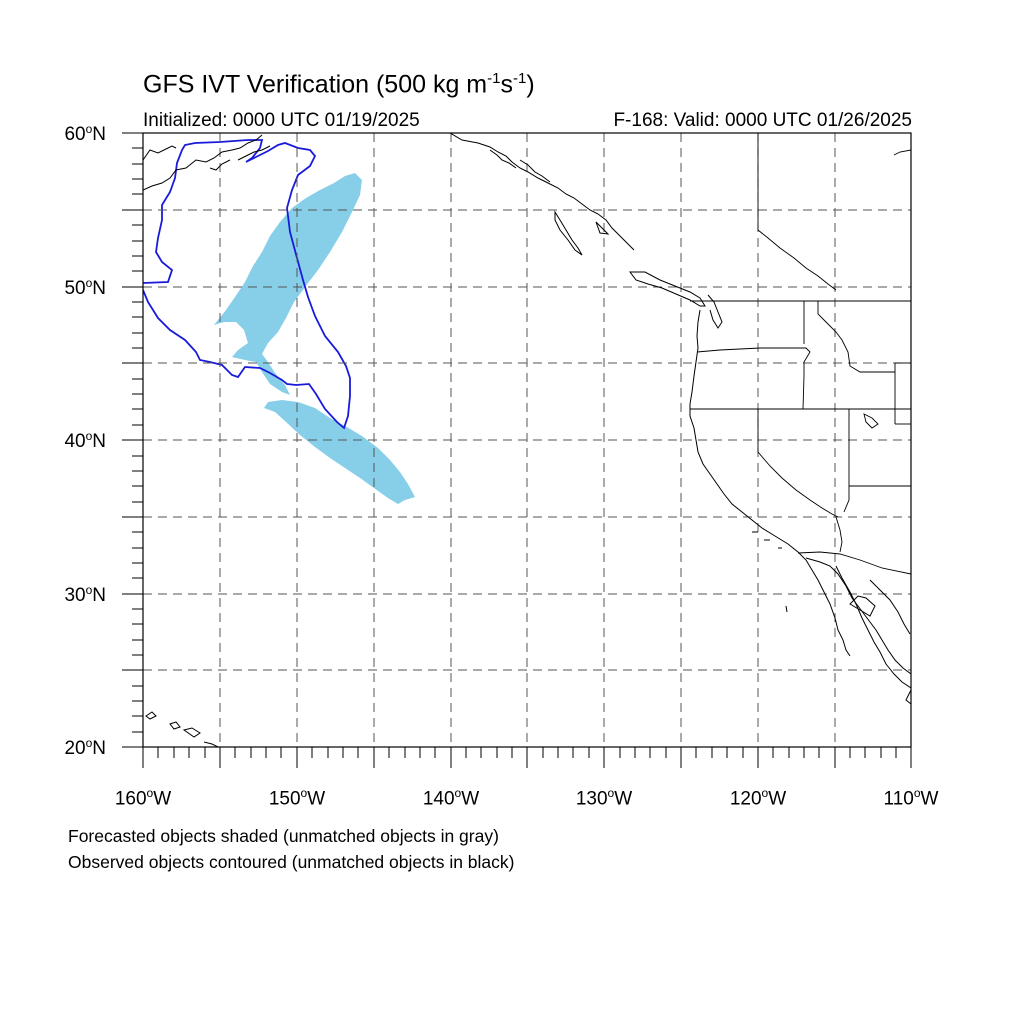  I want to click on forecast-object-south, so click(339, 452).